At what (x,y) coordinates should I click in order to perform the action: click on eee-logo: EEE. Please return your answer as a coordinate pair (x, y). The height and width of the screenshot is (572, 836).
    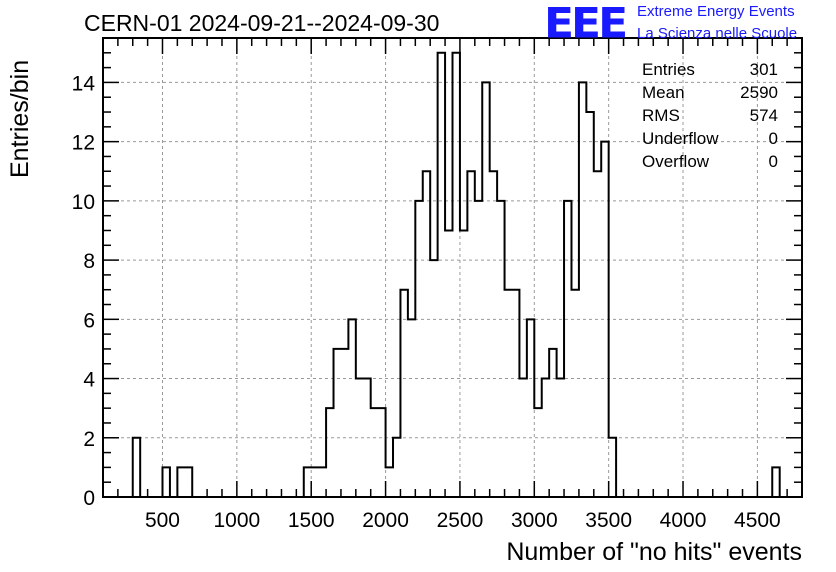
    Looking at the image, I should click on (586, 24).